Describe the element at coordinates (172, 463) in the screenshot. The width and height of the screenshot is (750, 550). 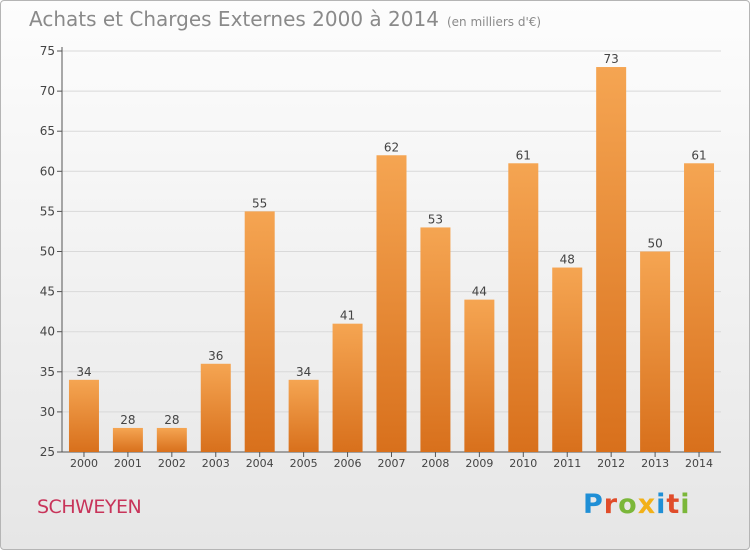
I see `x-tick-label: 2002` at that location.